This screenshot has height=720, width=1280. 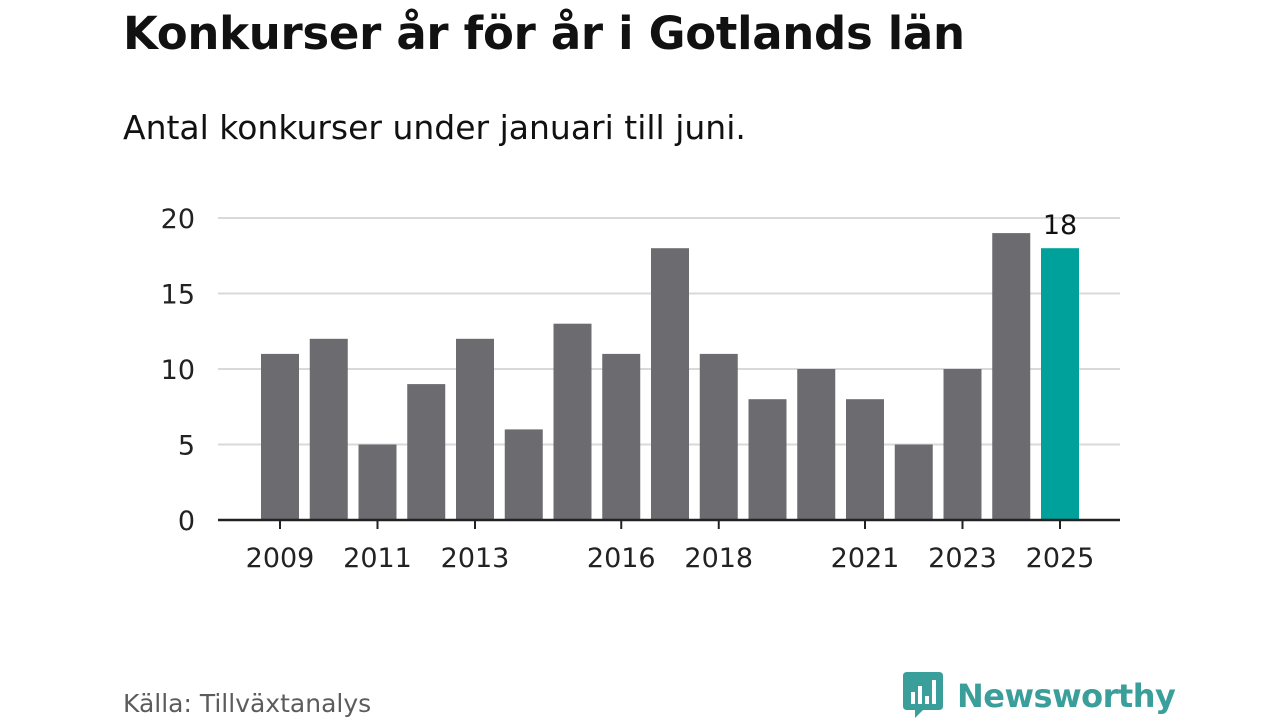 What do you see at coordinates (178, 219) in the screenshot?
I see `y-tick-label: 20` at bounding box center [178, 219].